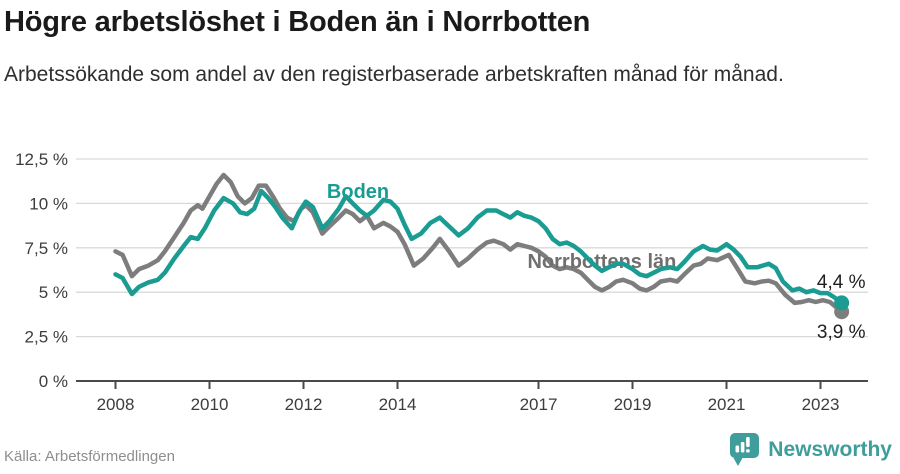 The image size is (900, 474). Describe the element at coordinates (41, 159) in the screenshot. I see `y-axis-tick-label: 12,5 %` at that location.